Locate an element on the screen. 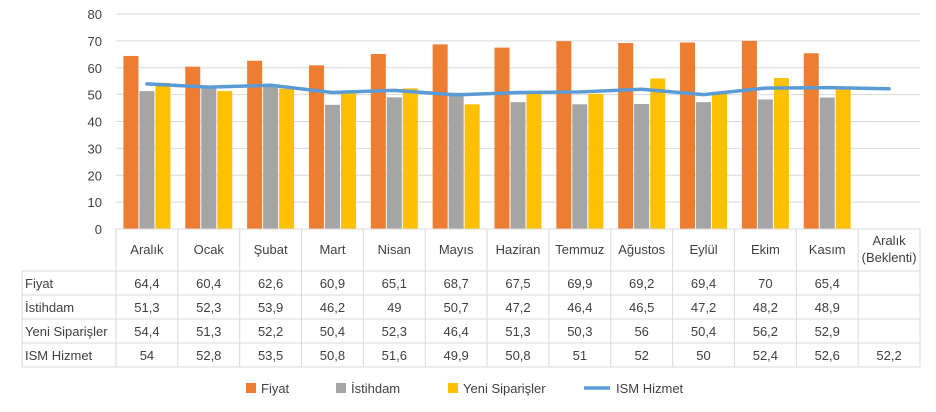  data-label: 48,2 is located at coordinates (765, 307).